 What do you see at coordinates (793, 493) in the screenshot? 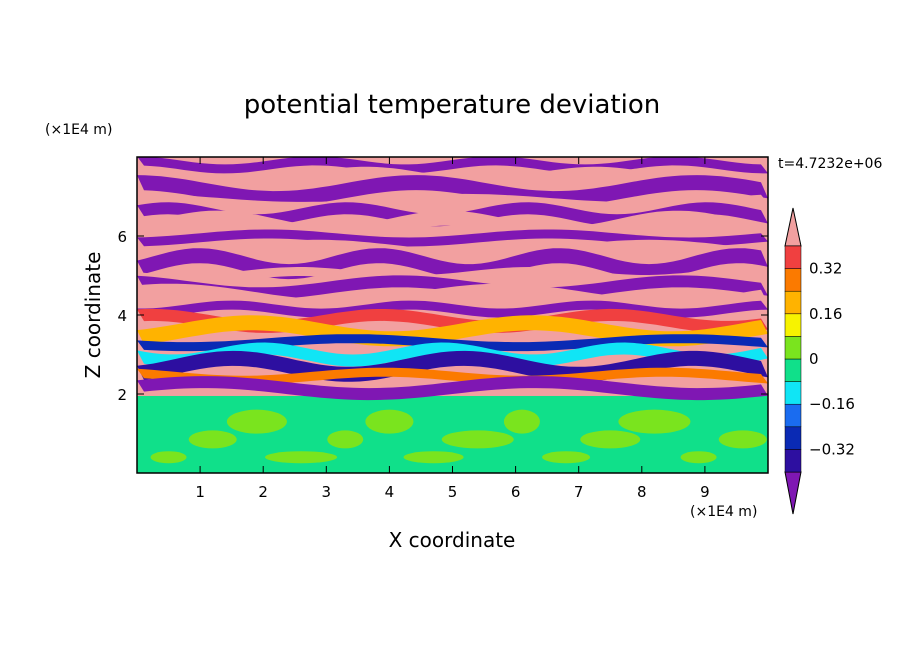
I see `colorbar-min-arrow` at bounding box center [793, 493].